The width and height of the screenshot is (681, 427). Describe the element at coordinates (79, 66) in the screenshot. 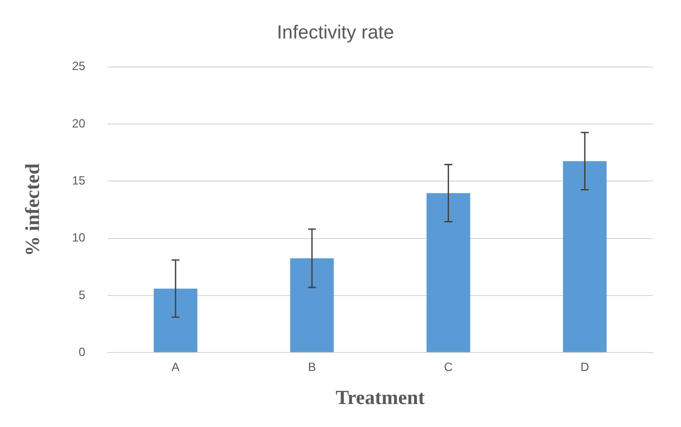

I see `y-tick-label: 25` at that location.